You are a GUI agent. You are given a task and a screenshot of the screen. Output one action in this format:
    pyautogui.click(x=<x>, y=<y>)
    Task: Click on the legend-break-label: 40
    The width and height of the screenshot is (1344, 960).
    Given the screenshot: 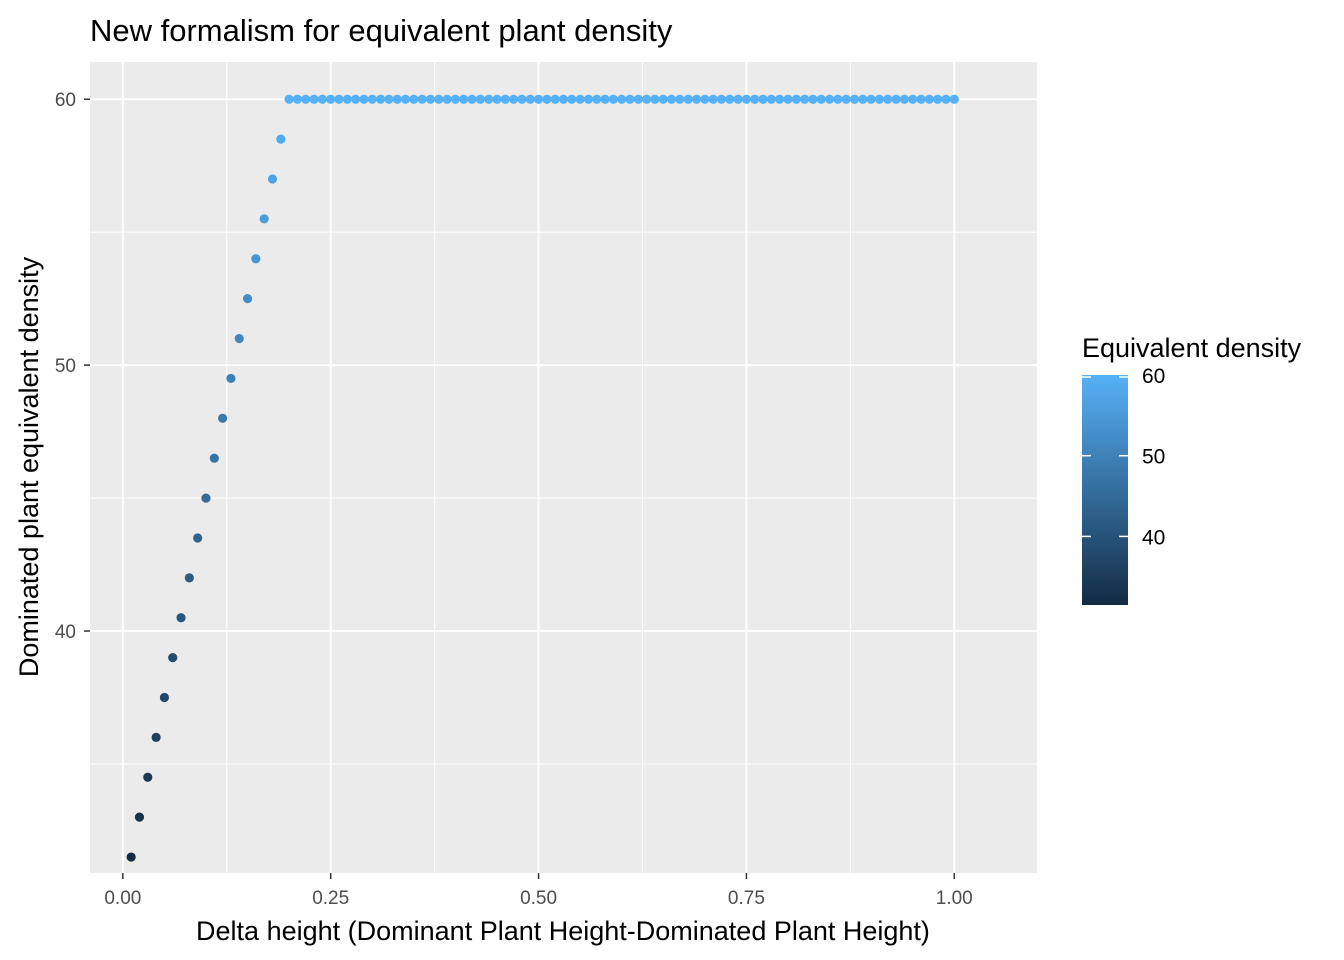 What is the action you would take?
    pyautogui.click(x=1153, y=537)
    